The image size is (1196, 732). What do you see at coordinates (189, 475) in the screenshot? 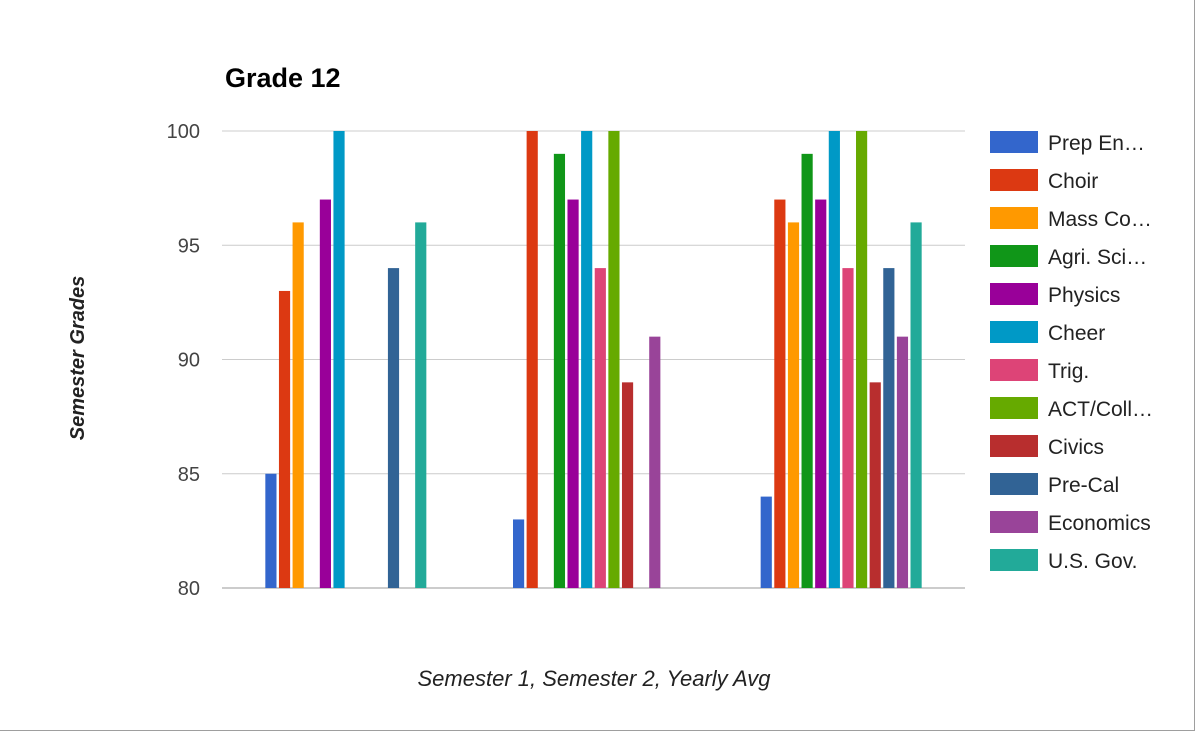
I see `y-tick-label: 85` at bounding box center [189, 475].